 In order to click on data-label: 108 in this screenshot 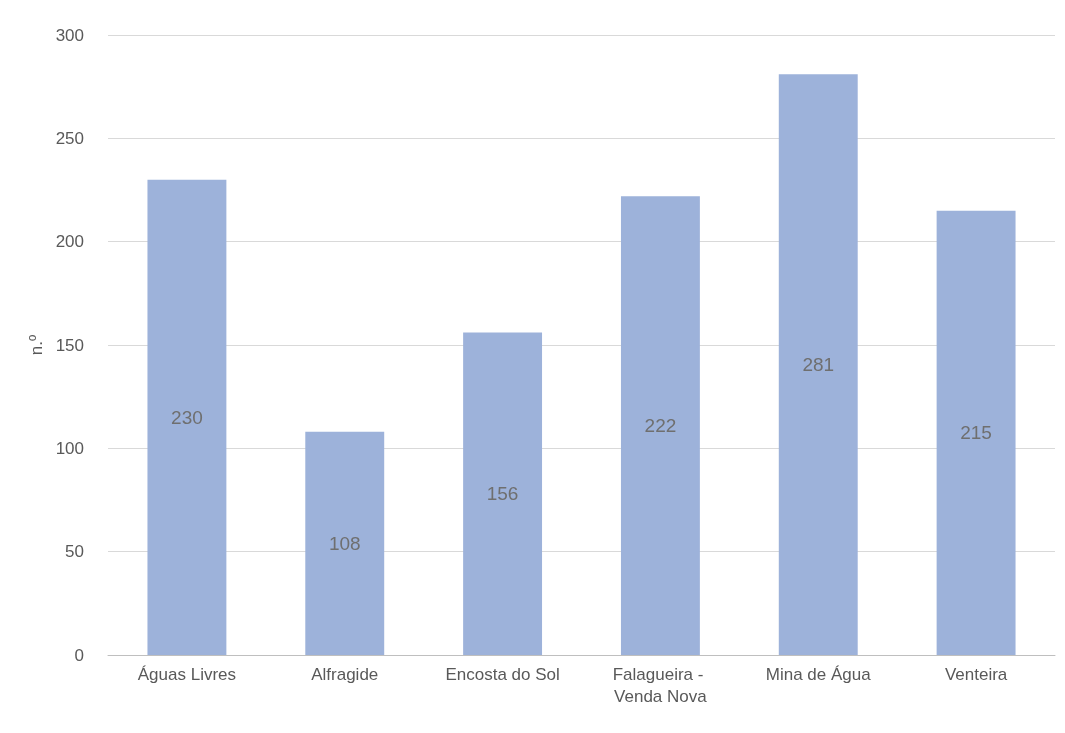, I will do `click(344, 543)`.